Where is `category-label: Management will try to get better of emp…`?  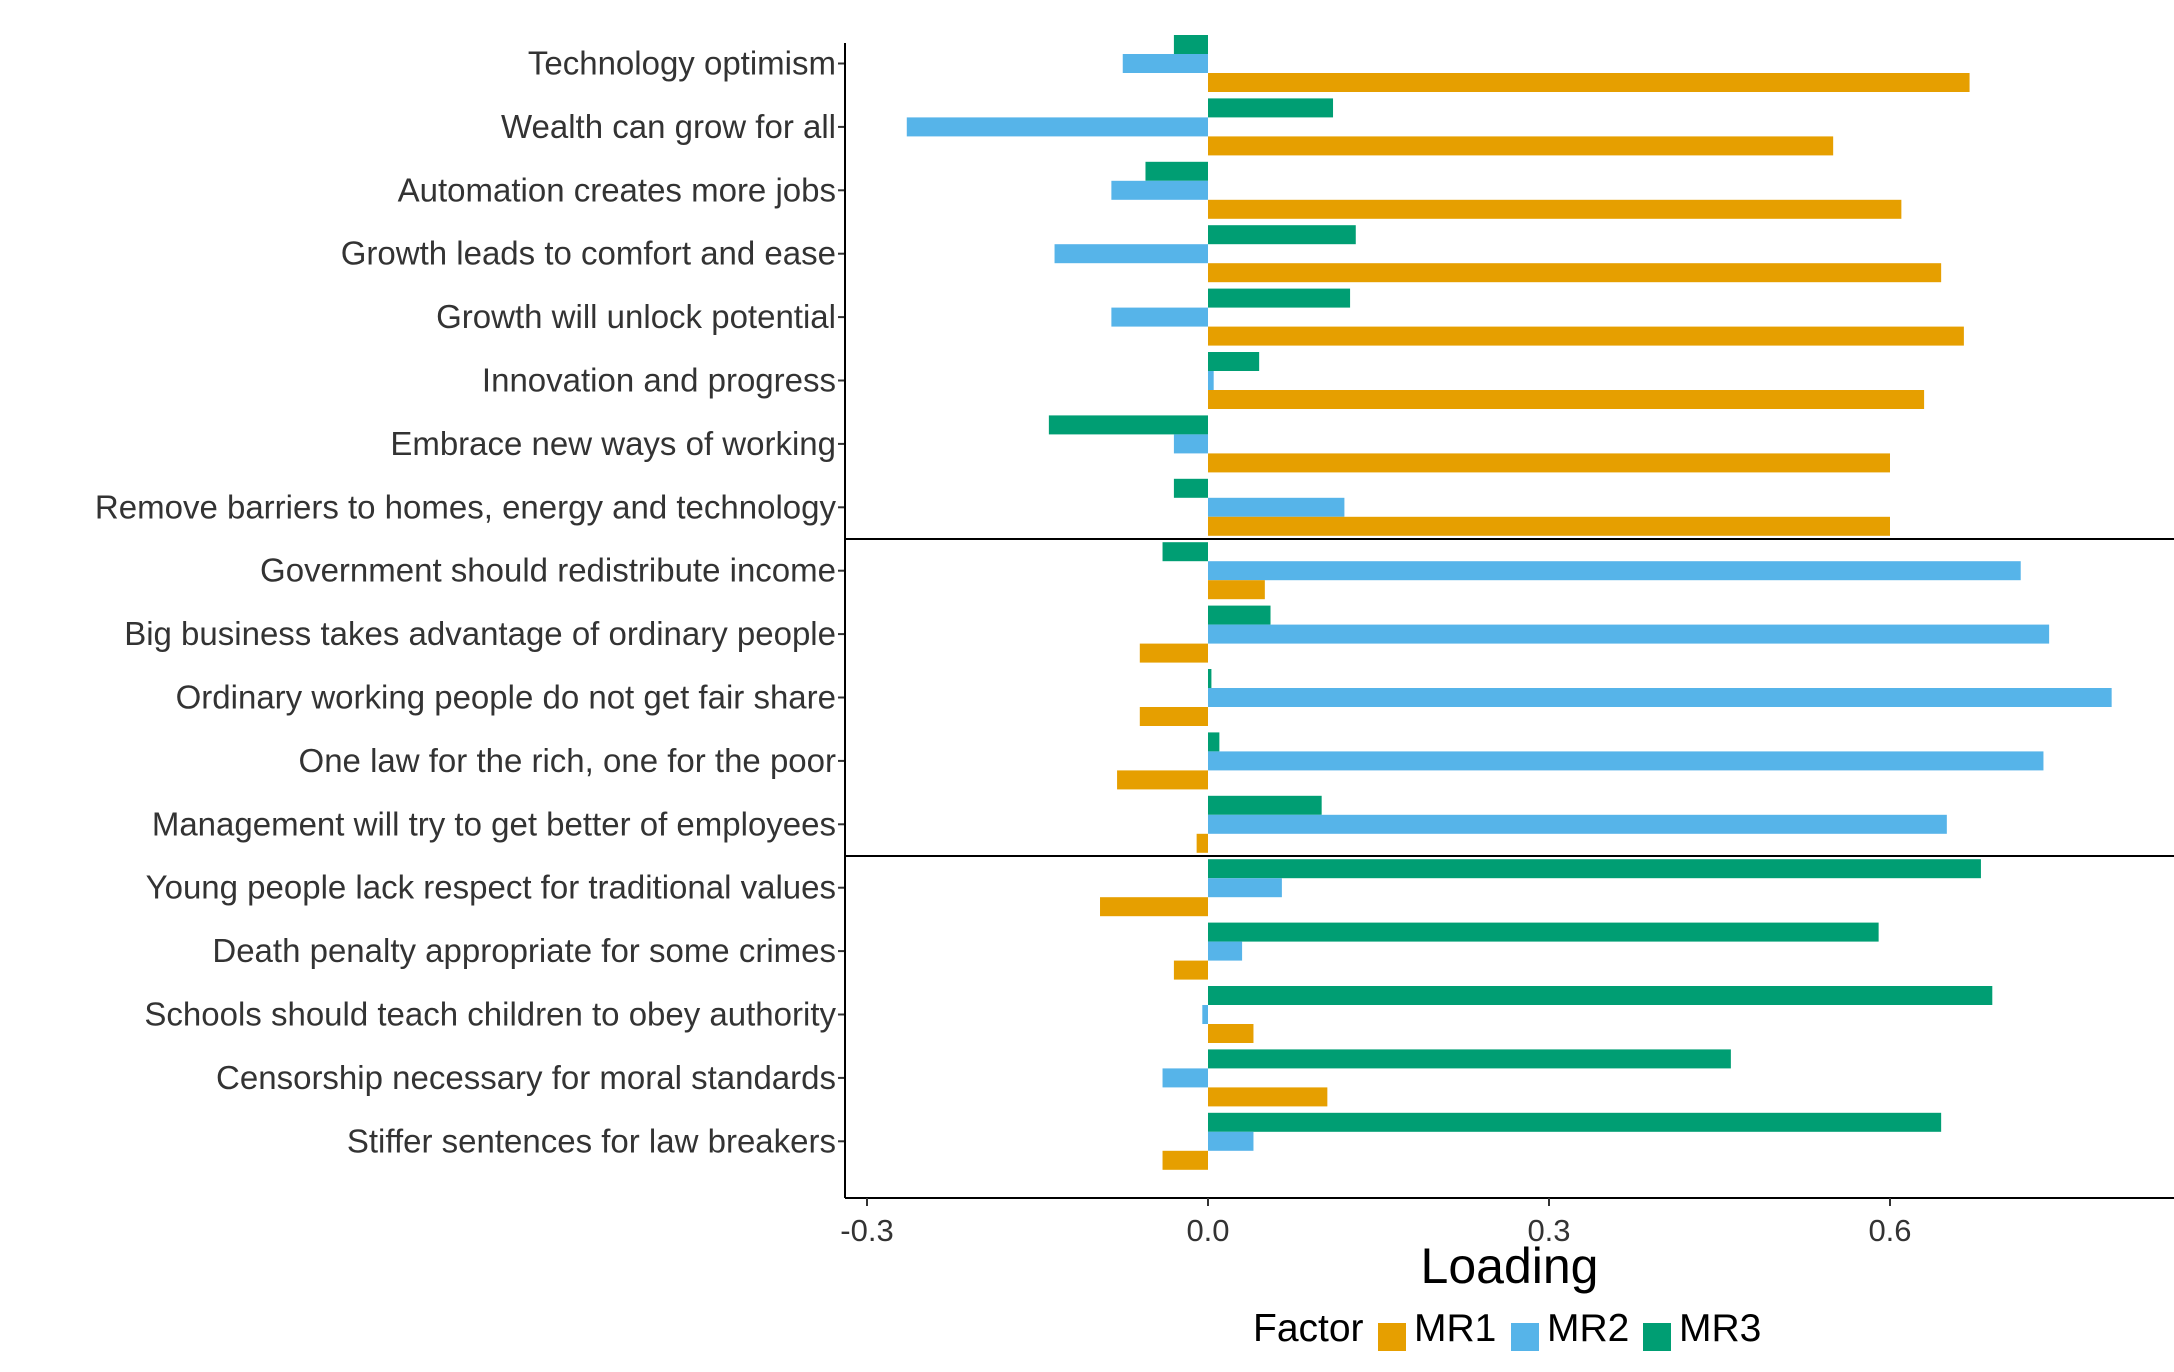 category-label: Management will try to get better of emp… is located at coordinates (494, 823).